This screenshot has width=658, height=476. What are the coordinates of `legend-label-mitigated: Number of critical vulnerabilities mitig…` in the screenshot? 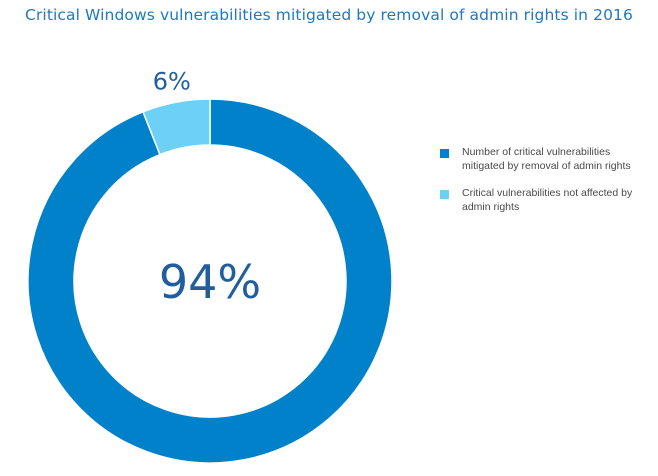 It's located at (546, 159).